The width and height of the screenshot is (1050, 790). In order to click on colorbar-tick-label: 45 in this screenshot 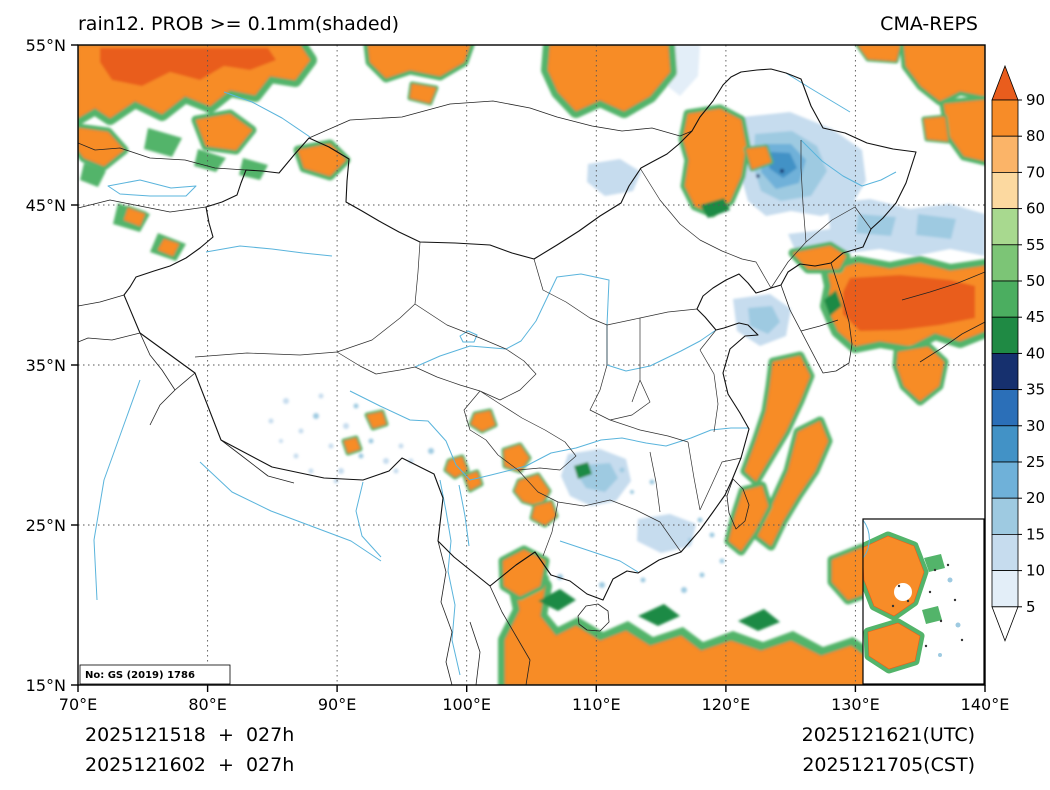, I will do `click(1035, 317)`.